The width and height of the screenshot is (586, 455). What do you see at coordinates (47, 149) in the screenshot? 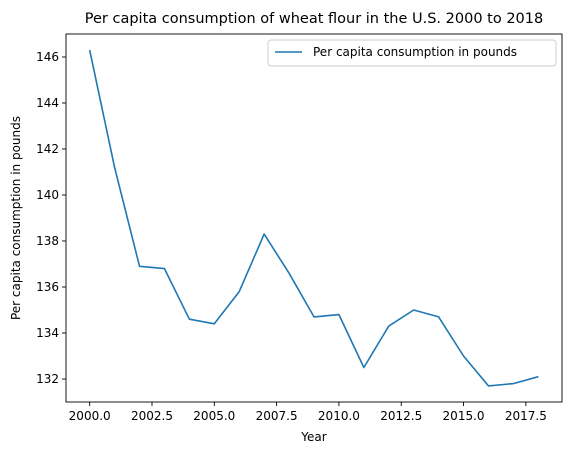
I see `y-tick-label: 142` at bounding box center [47, 149].